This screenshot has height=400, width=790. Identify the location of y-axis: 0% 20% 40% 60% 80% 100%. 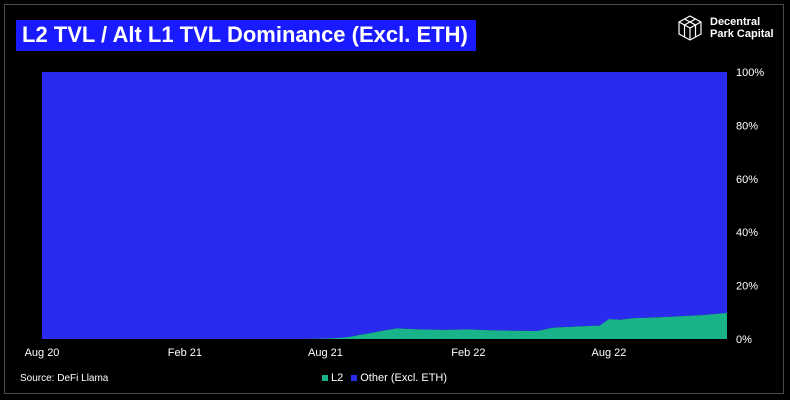
(750, 206).